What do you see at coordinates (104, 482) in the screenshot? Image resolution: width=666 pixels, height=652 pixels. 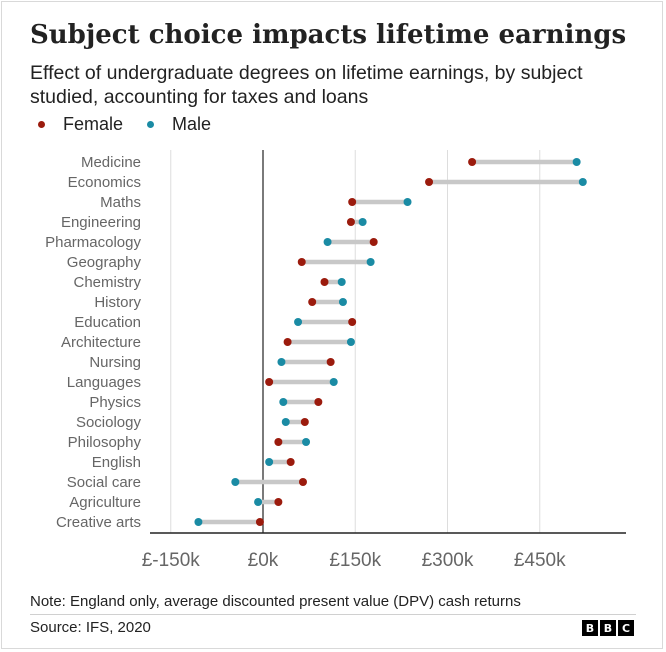 I see `category-label: Social care` at bounding box center [104, 482].